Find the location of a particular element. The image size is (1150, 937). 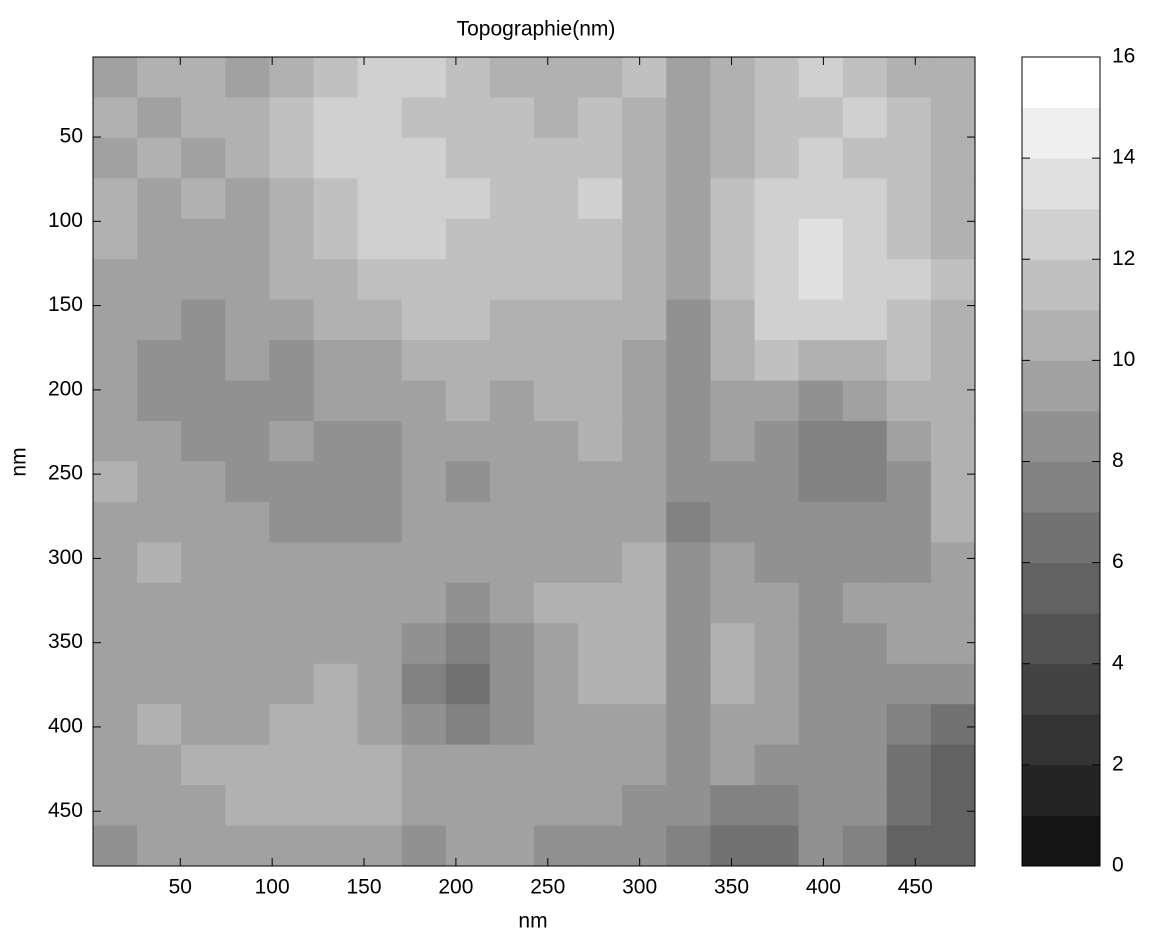

y-tick-label: 300 is located at coordinates (65, 557).